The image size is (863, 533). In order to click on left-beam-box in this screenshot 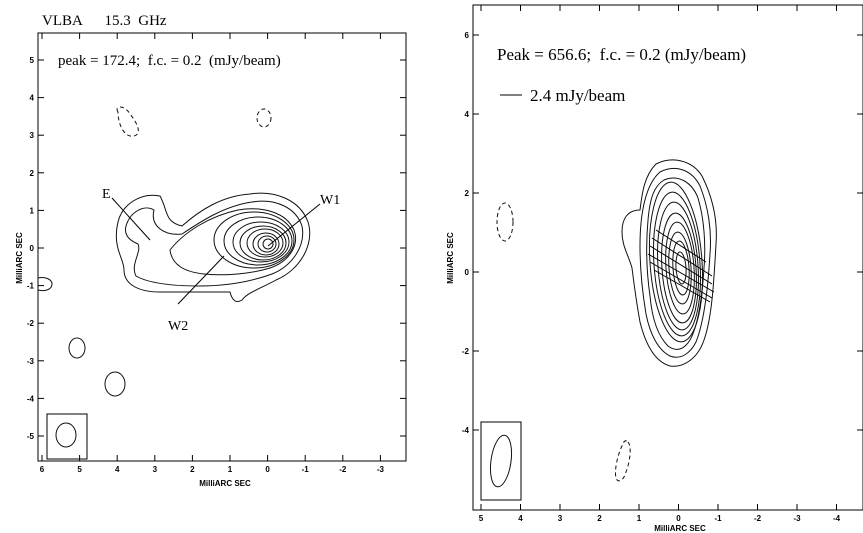, I will do `click(67, 436)`.